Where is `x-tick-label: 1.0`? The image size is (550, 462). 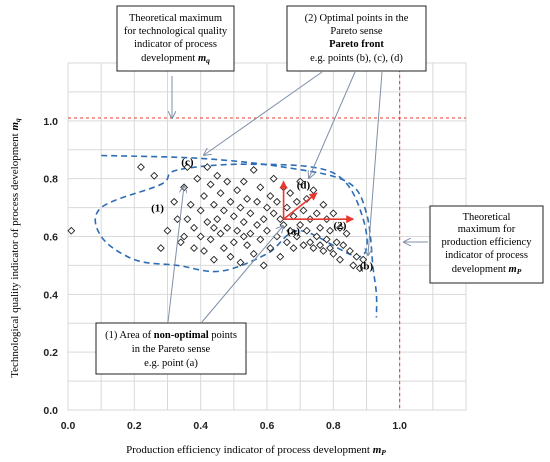
x-tick-label: 1.0 is located at coordinates (399, 426).